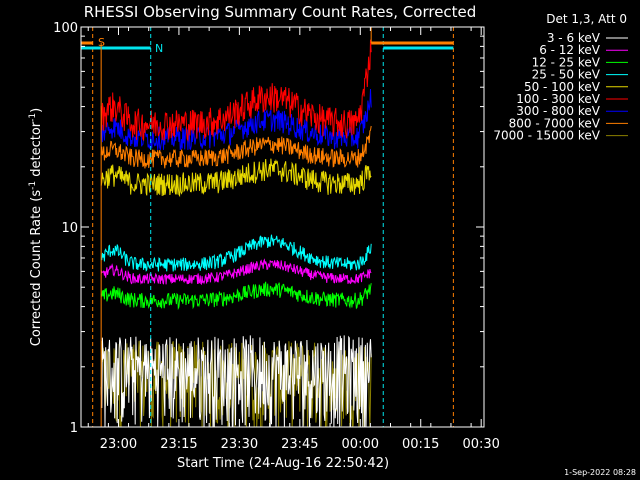 This screenshot has width=640, height=480. What do you see at coordinates (562, 87) in the screenshot?
I see `legend-label: 50 - 100 keV` at bounding box center [562, 87].